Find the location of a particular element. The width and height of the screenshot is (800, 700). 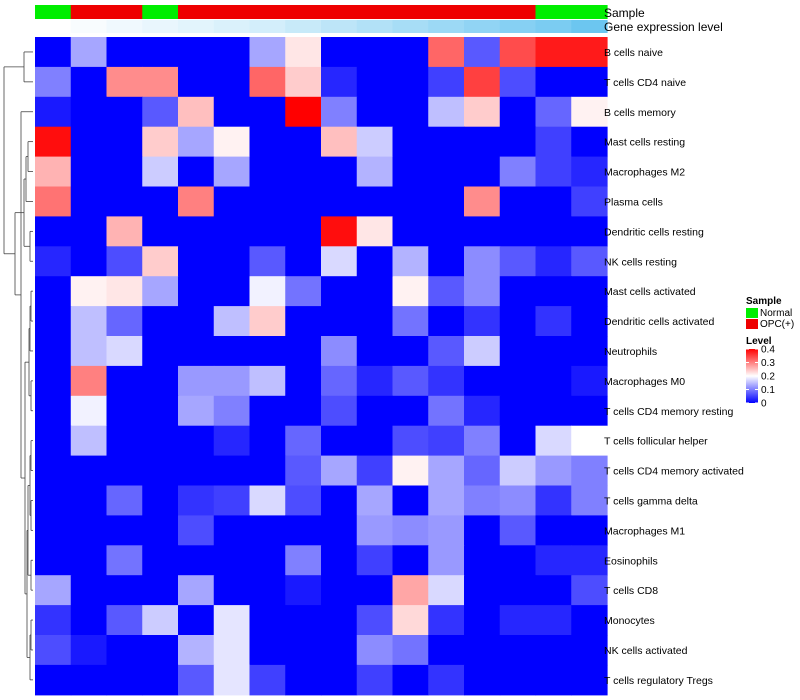

row-label: NK cells resting is located at coordinates (640, 262).